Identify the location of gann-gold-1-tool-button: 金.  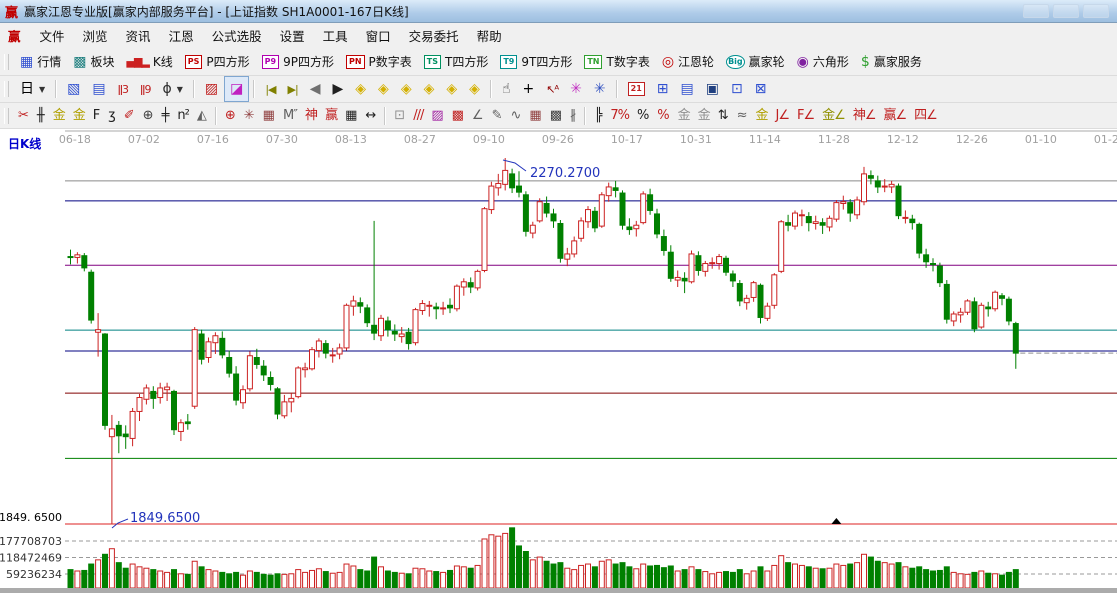
(59, 116).